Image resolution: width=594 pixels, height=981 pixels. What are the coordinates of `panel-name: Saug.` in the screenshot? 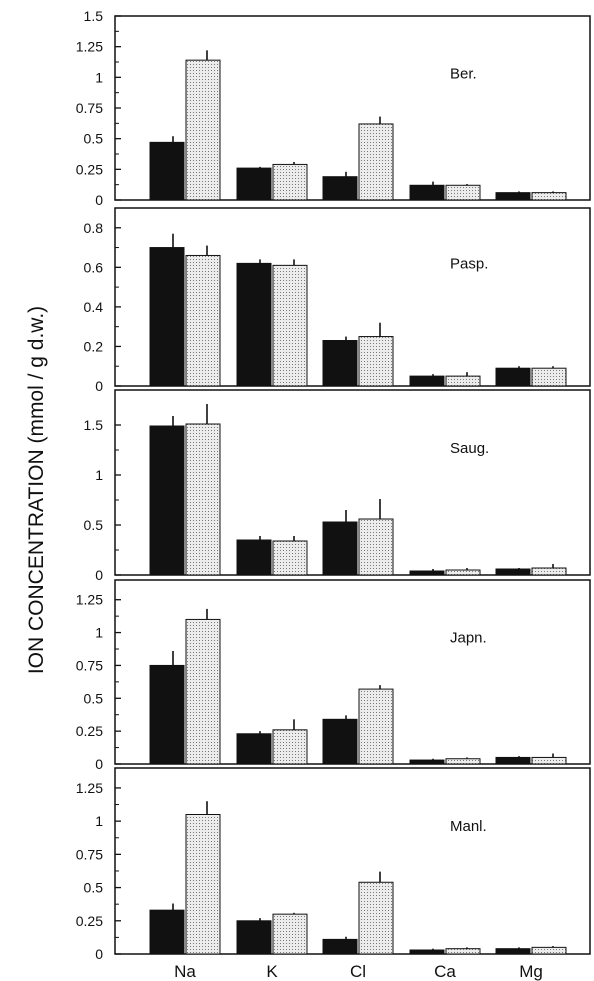 It's located at (469, 448).